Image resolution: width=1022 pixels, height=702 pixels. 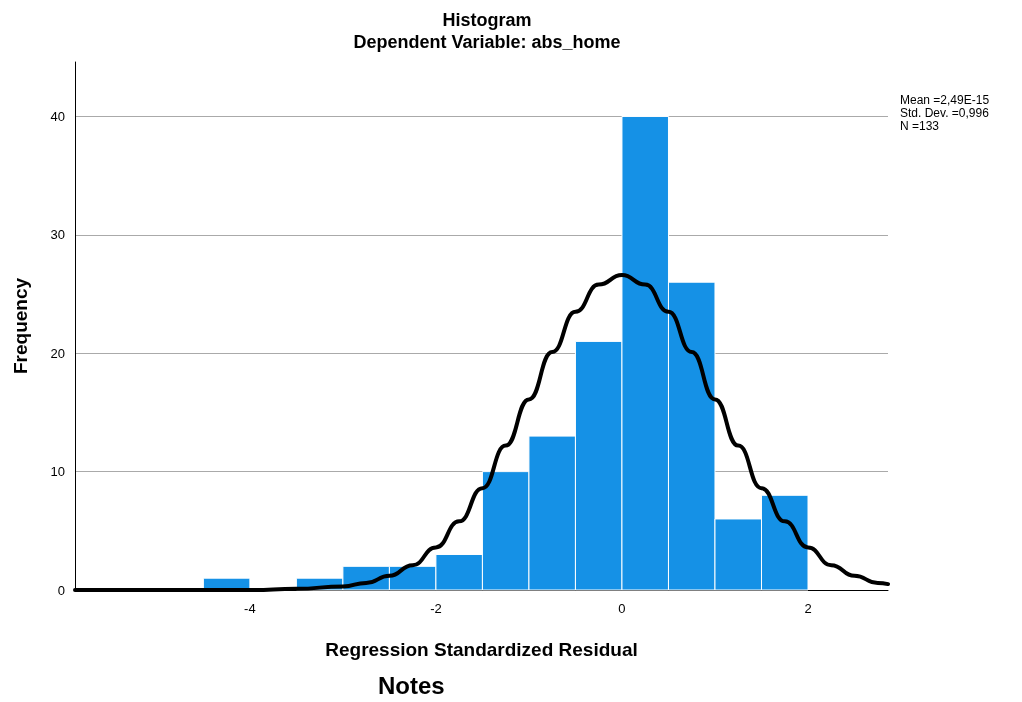 What do you see at coordinates (808, 608) in the screenshot?
I see `x-tick-label: 2` at bounding box center [808, 608].